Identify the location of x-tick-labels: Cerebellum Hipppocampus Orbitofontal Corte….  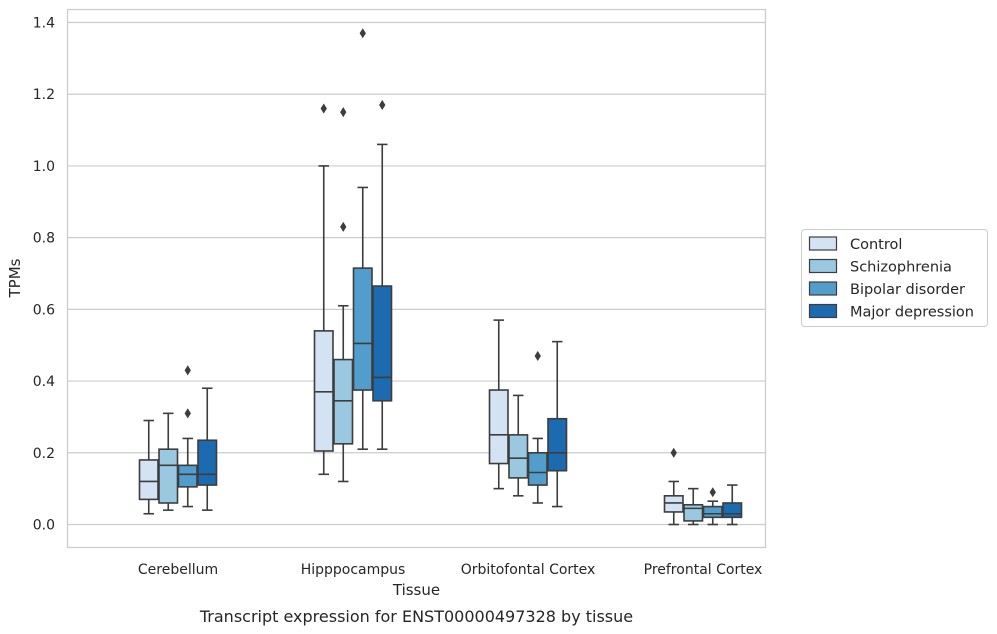
(450, 570).